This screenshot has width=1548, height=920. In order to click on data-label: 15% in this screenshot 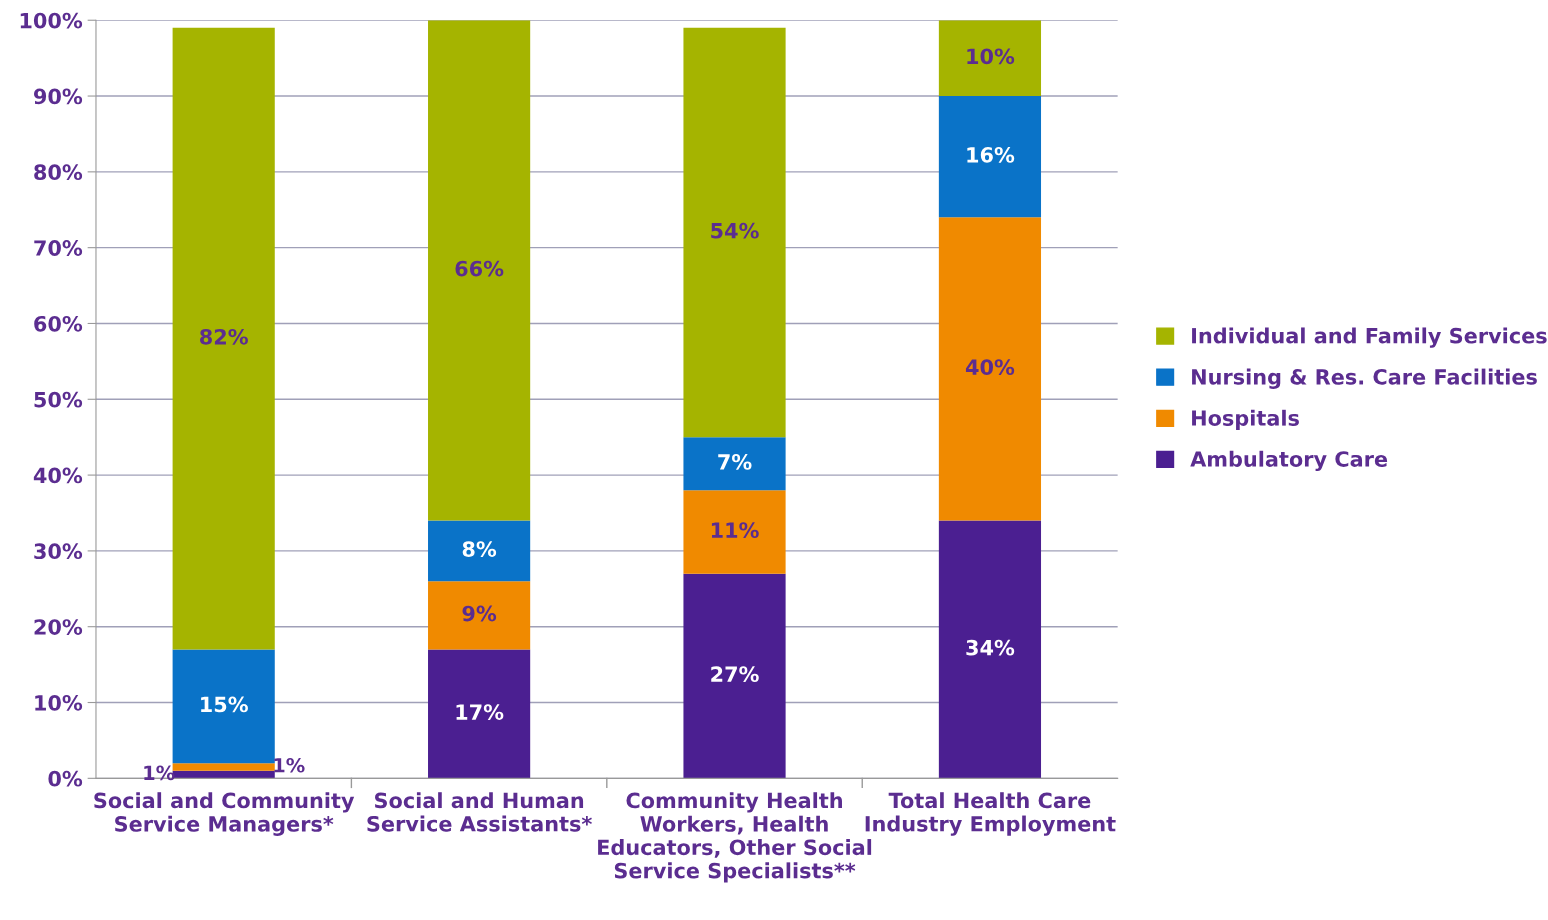, I will do `click(224, 704)`.